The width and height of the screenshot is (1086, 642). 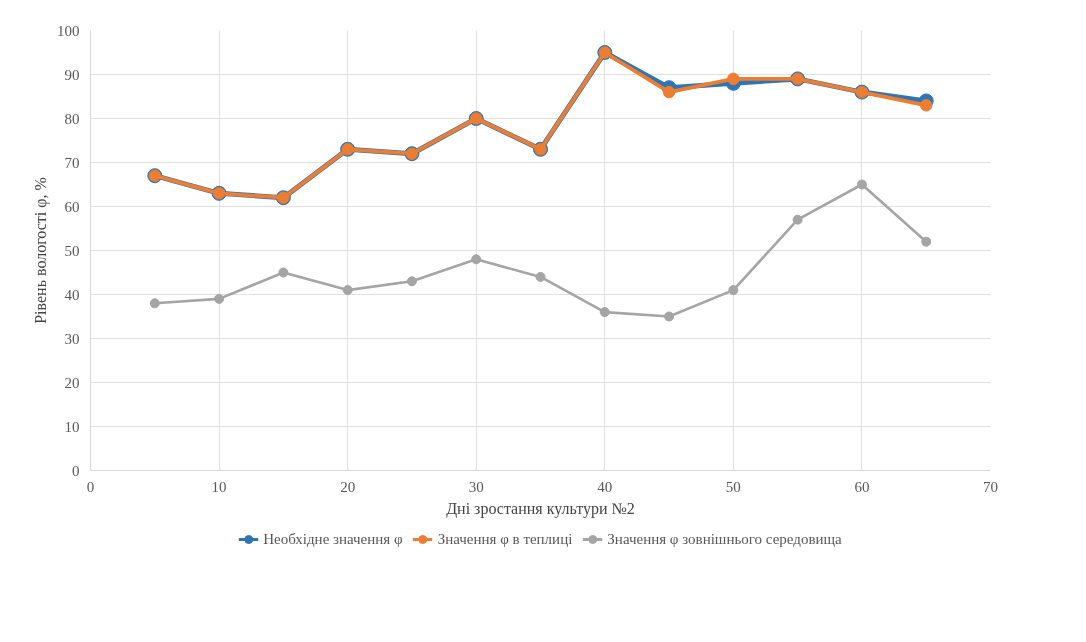 What do you see at coordinates (990, 486) in the screenshot?
I see `x-tick-label: 70` at bounding box center [990, 486].